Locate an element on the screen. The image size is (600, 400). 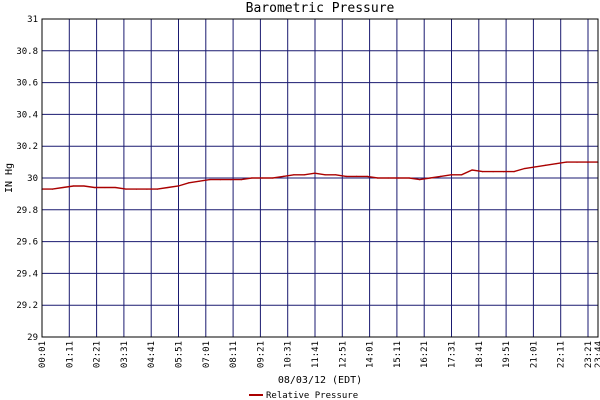
x-tick-label: 02:21 is located at coordinates (98, 354).